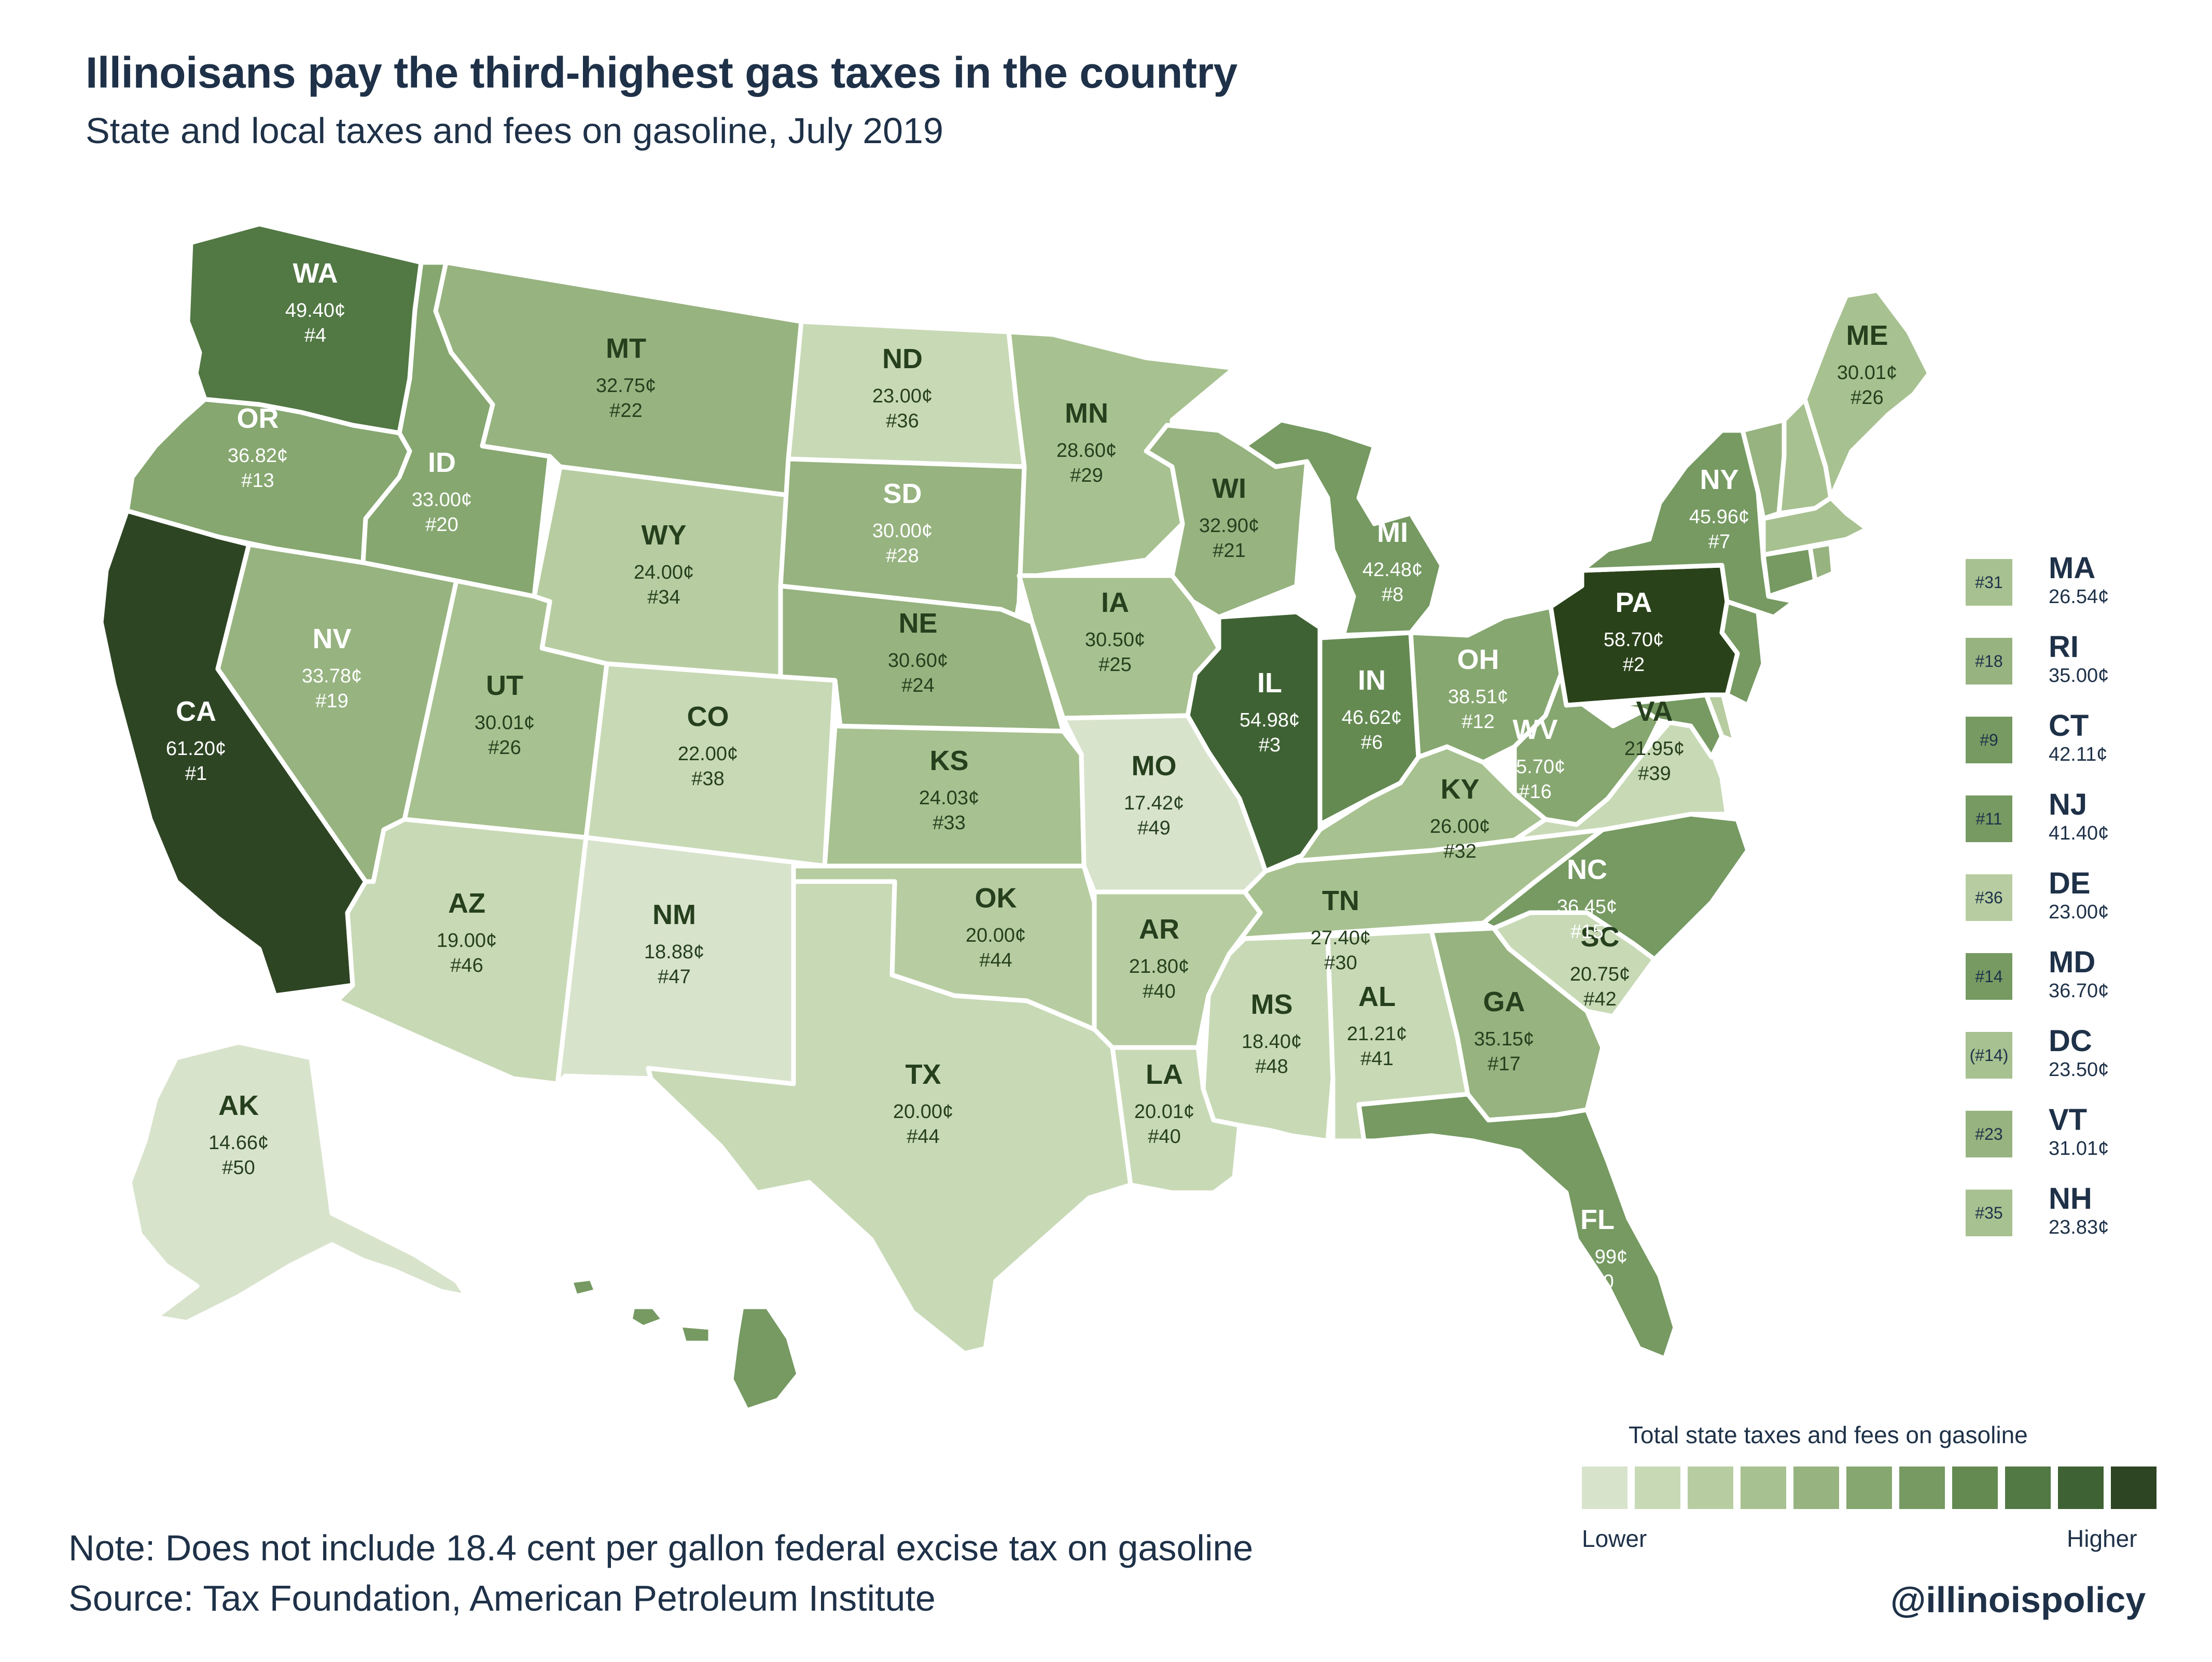 The width and height of the screenshot is (2212, 1662). Describe the element at coordinates (1478, 697) in the screenshot. I see `state-value-oh: 38.51¢` at that location.